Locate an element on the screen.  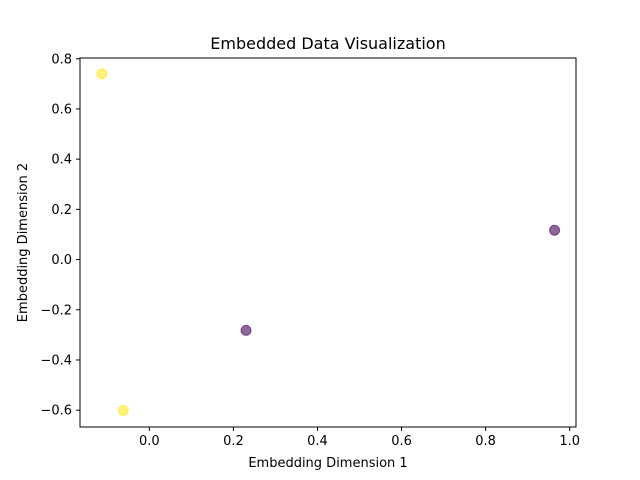
y-tick-label: 0.0 is located at coordinates (61, 260).